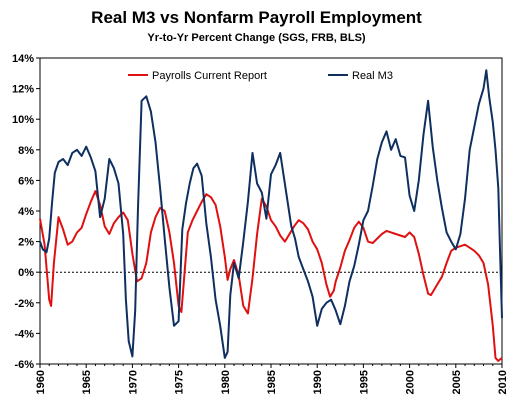  I want to click on y-tick-label: 12%, so click(23, 90).